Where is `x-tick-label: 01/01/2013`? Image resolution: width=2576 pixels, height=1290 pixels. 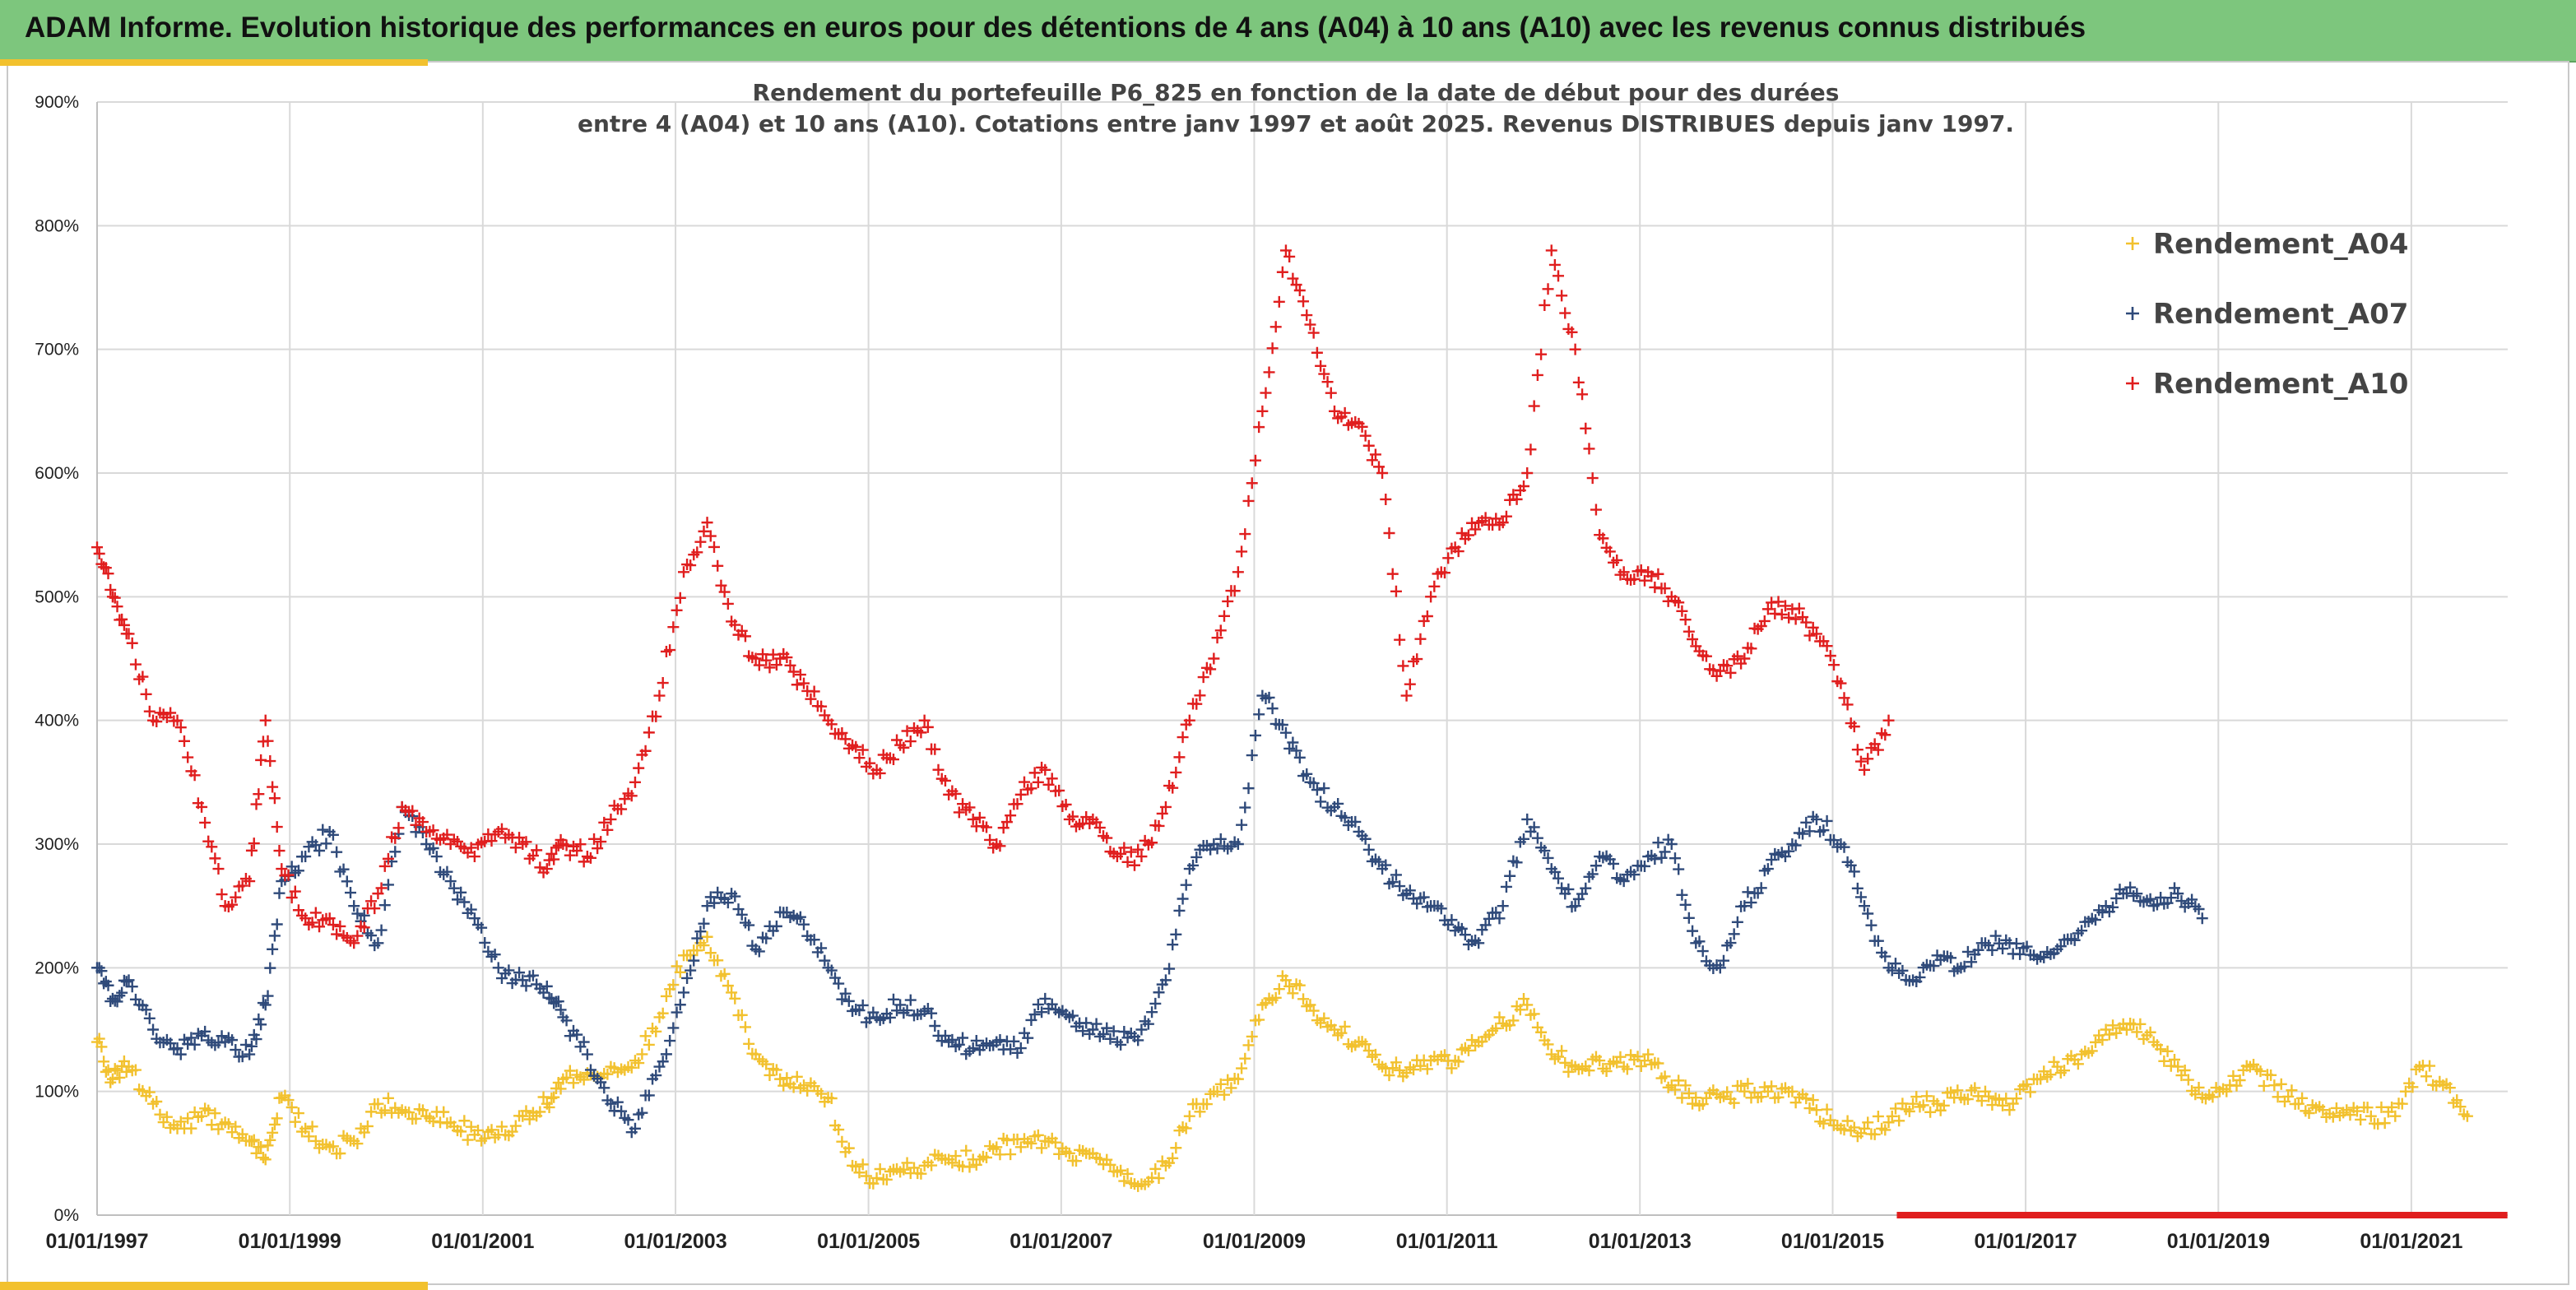
x-tick-label: 01/01/2013 is located at coordinates (1640, 1241).